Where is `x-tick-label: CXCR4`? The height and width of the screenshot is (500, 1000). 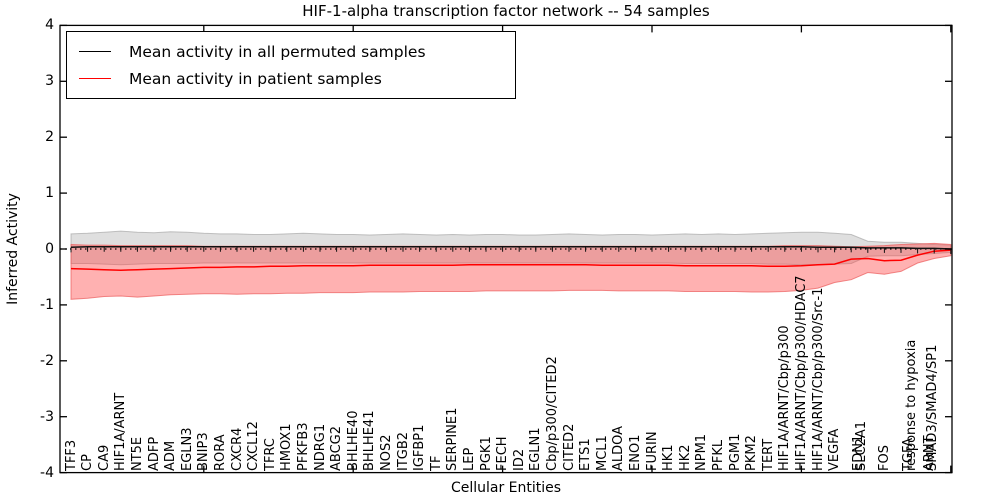
x-tick-label: CXCR4 is located at coordinates (237, 449).